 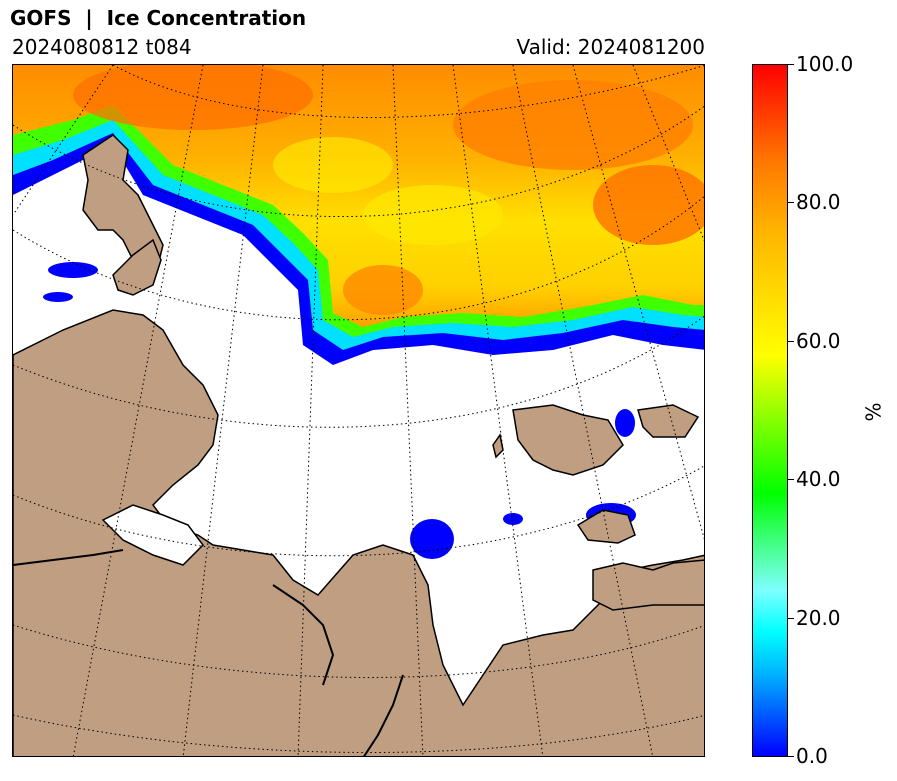 I want to click on colorbar, so click(x=770, y=410).